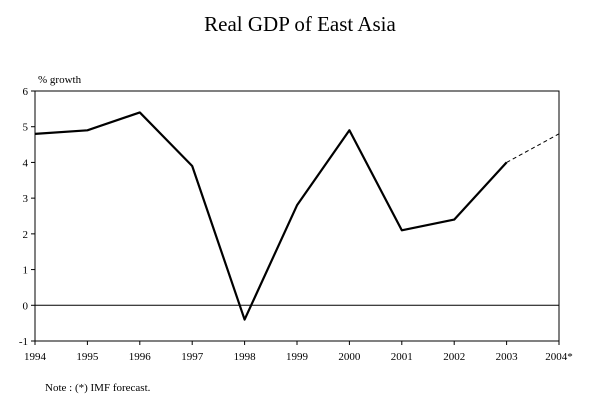 The height and width of the screenshot is (409, 601). Describe the element at coordinates (297, 357) in the screenshot. I see `x-tick-label: 1999` at that location.